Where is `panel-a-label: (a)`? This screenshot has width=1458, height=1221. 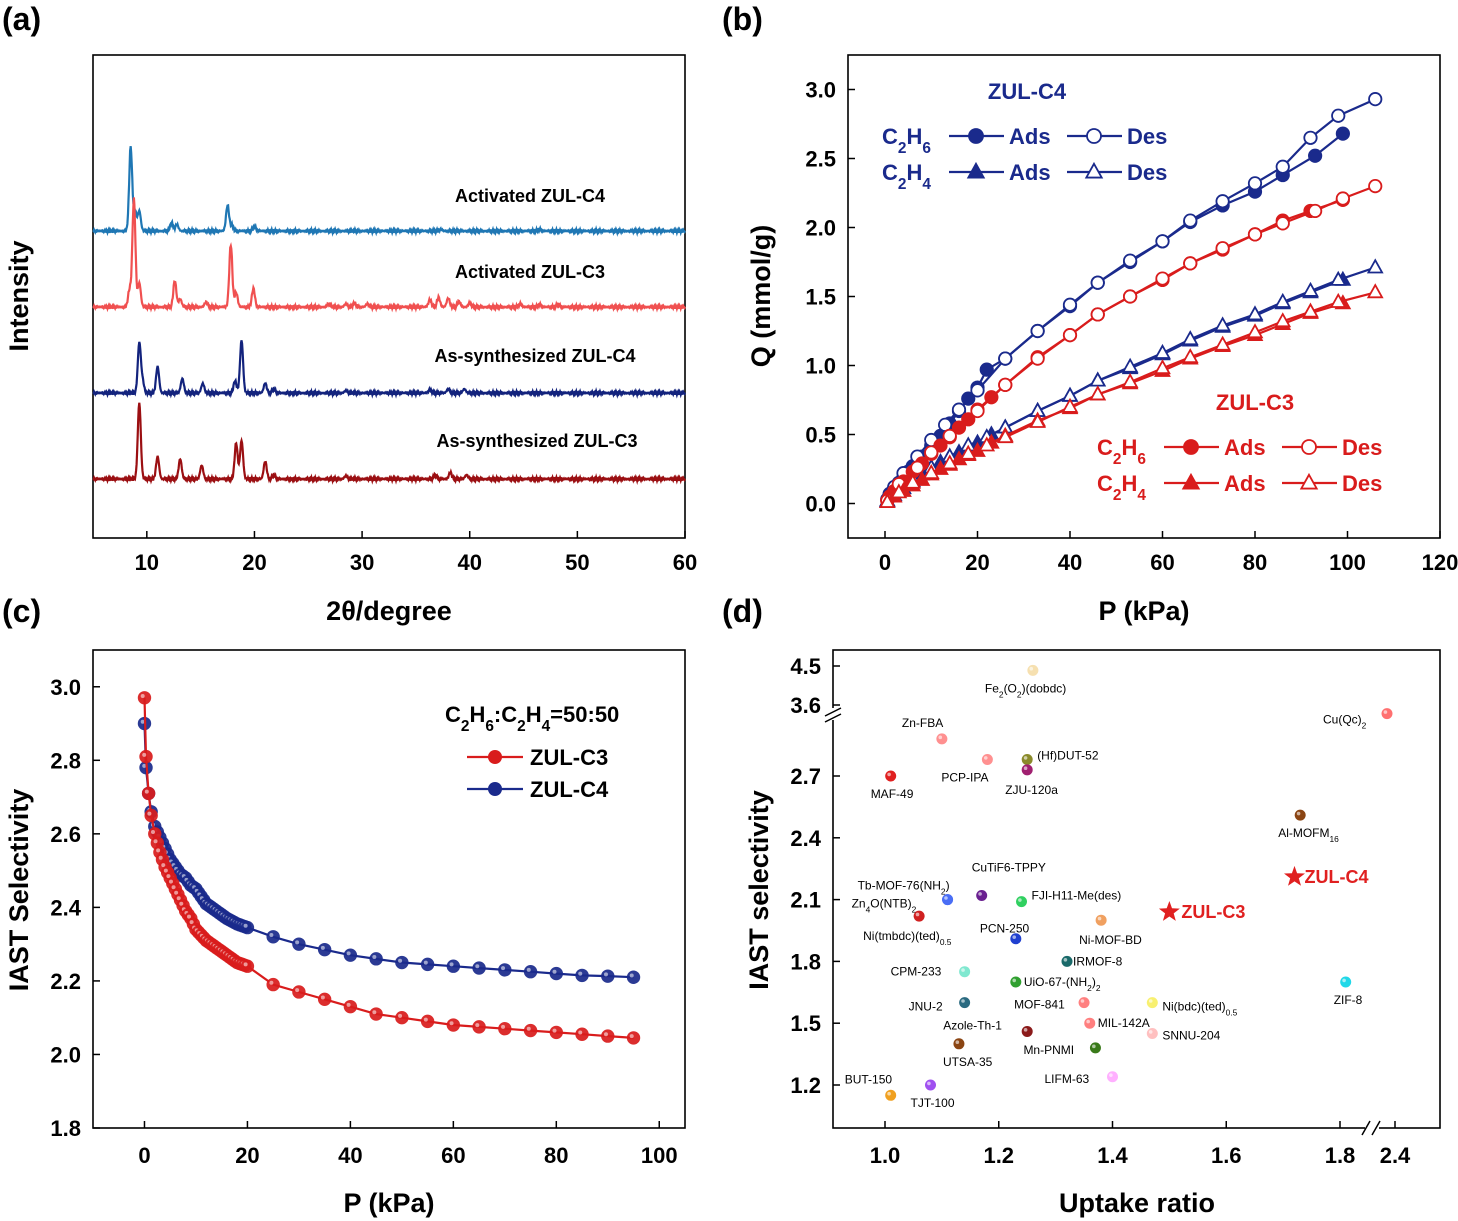 panel-a-label: (a) is located at coordinates (21, 19).